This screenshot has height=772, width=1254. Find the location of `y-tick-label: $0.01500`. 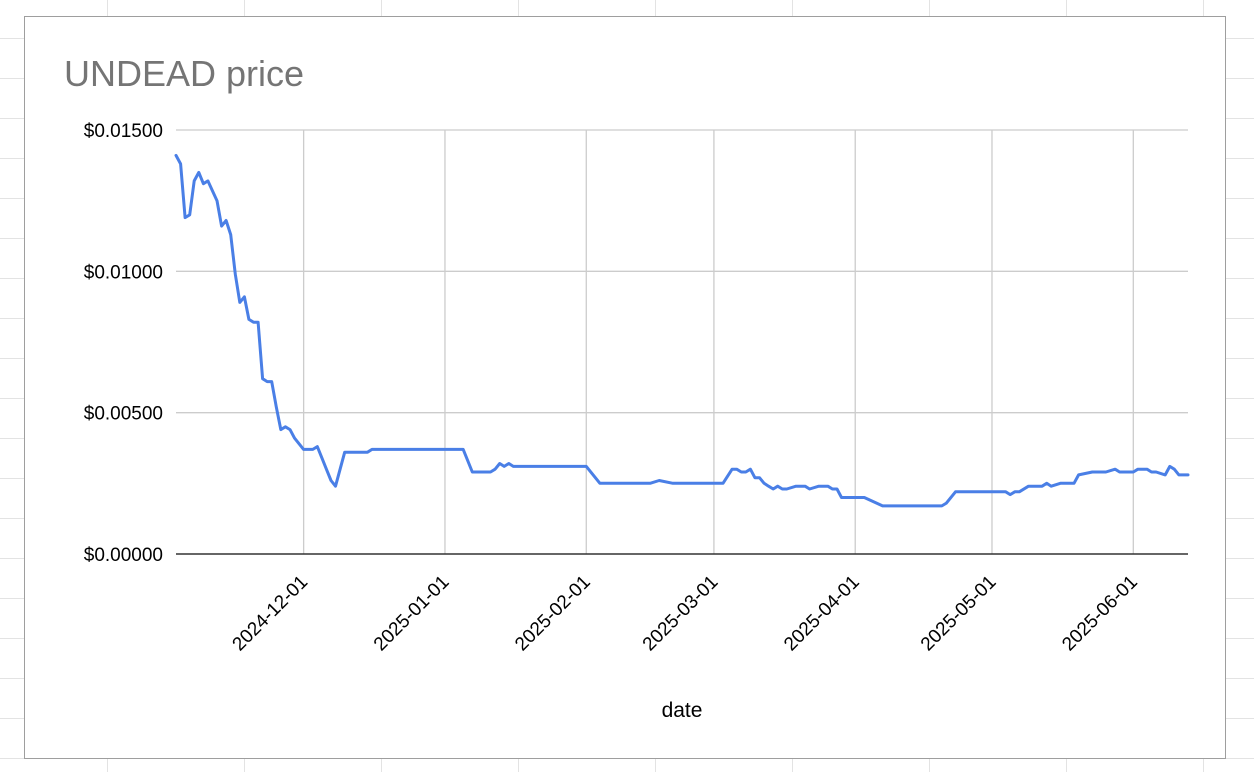

y-tick-label: $0.01500 is located at coordinates (123, 131).